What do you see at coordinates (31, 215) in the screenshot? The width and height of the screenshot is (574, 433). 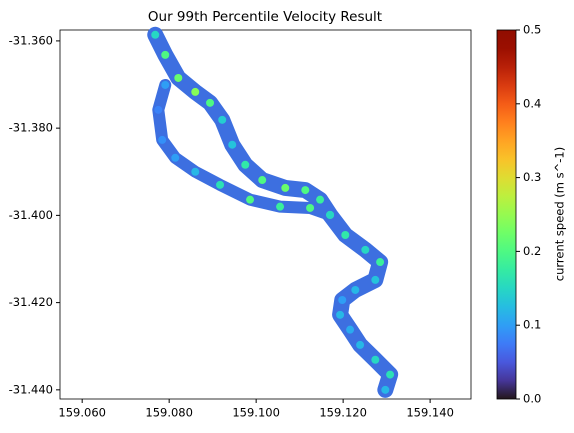 I see `y-tick-label: -31.400` at bounding box center [31, 215].